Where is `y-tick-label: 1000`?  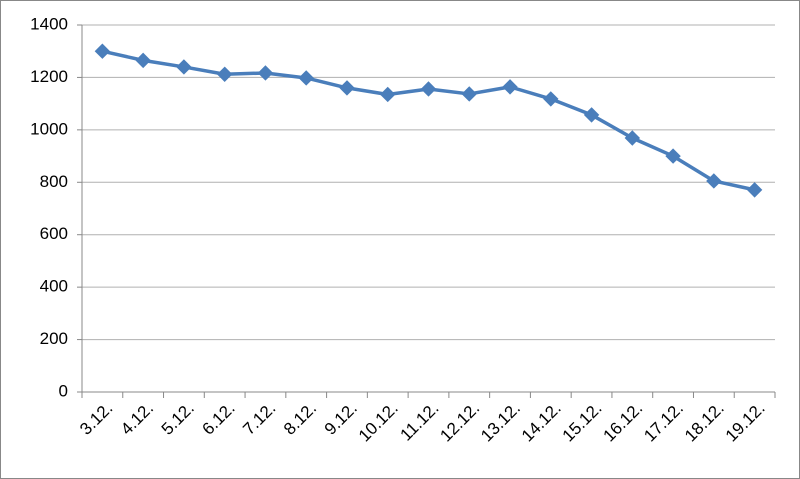 y-tick-label: 1000 is located at coordinates (49, 128).